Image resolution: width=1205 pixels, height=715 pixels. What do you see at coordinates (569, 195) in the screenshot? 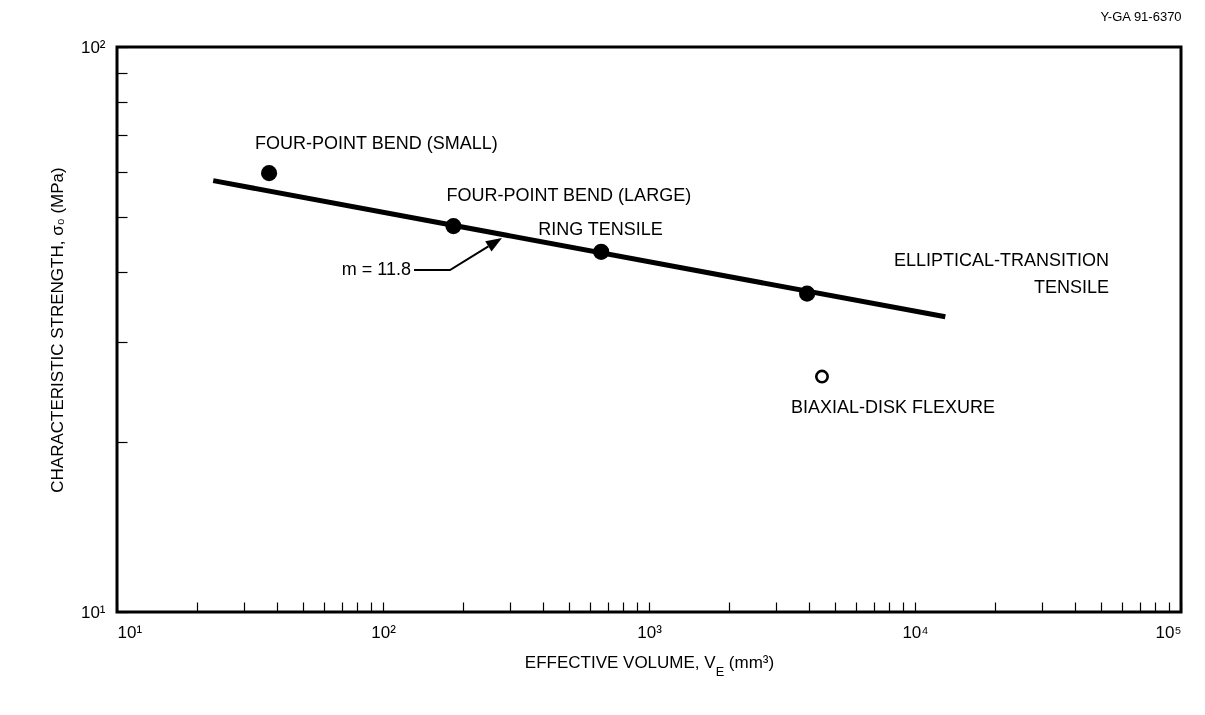
I see `annotation: FOUR-POINT BEND (LARGE)` at bounding box center [569, 195].